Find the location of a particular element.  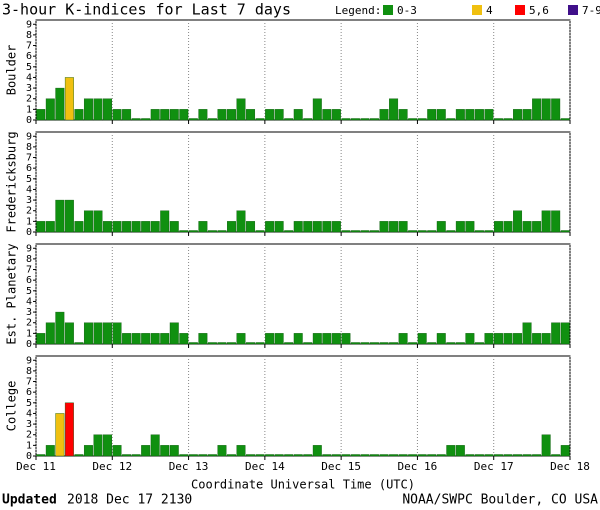

legend-label: 5,6 is located at coordinates (539, 10).